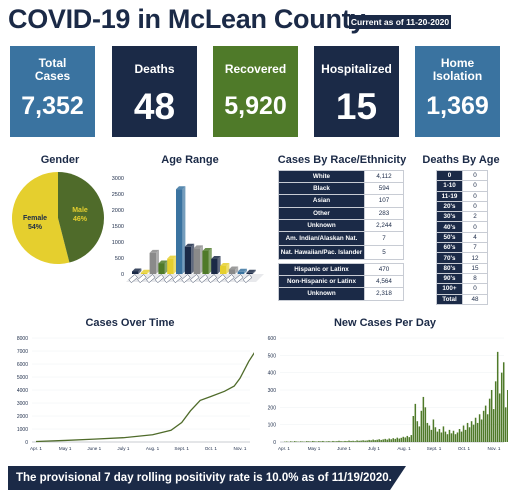 This screenshot has height=500, width=512. What do you see at coordinates (22, 352) in the screenshot?
I see `cot-y-tick: 7000` at bounding box center [22, 352].